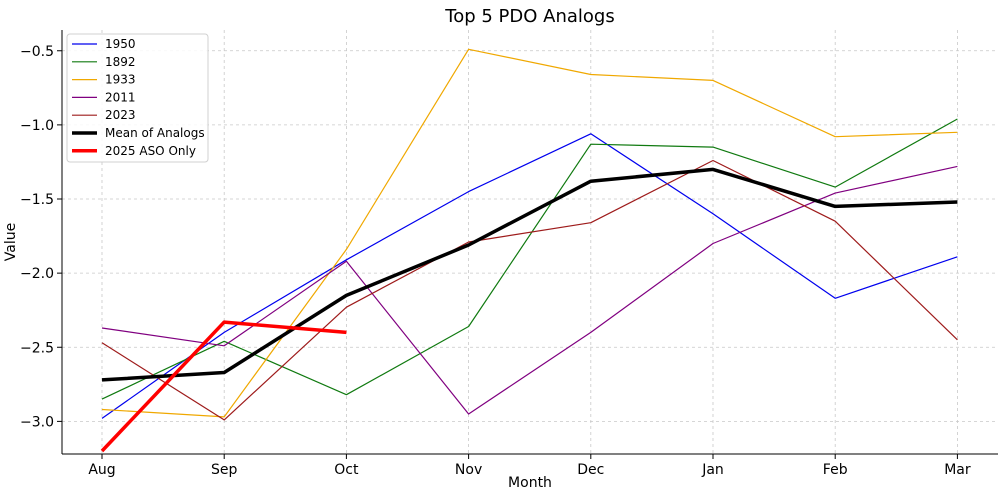  Describe the element at coordinates (120, 115) in the screenshot. I see `legend-label: 2023` at that location.